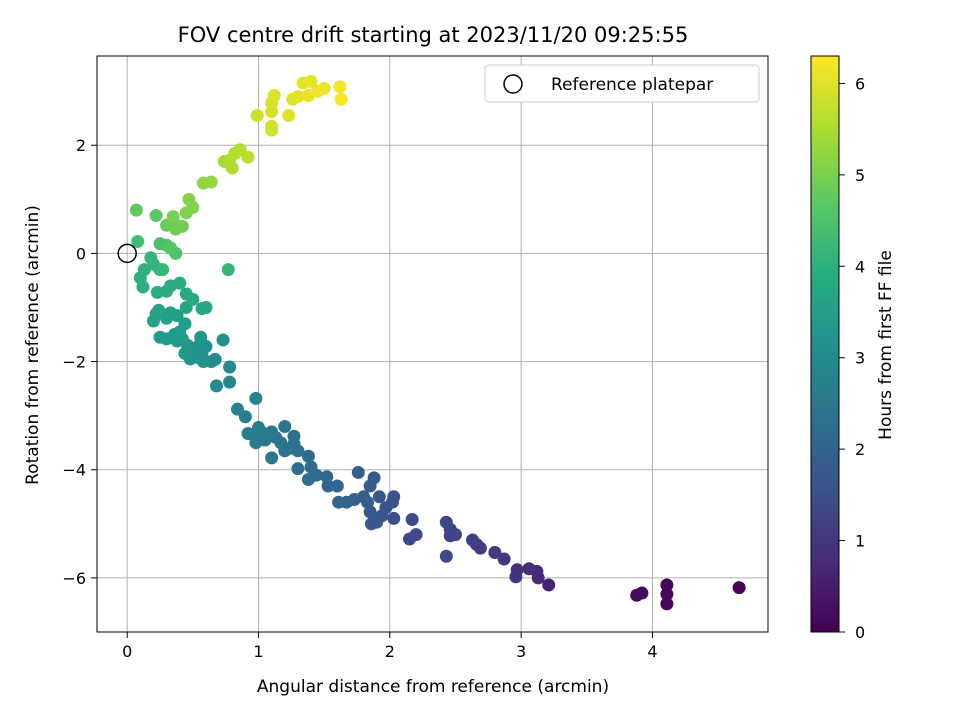  What do you see at coordinates (825, 344) in the screenshot?
I see `colorbar-gradient` at bounding box center [825, 344].